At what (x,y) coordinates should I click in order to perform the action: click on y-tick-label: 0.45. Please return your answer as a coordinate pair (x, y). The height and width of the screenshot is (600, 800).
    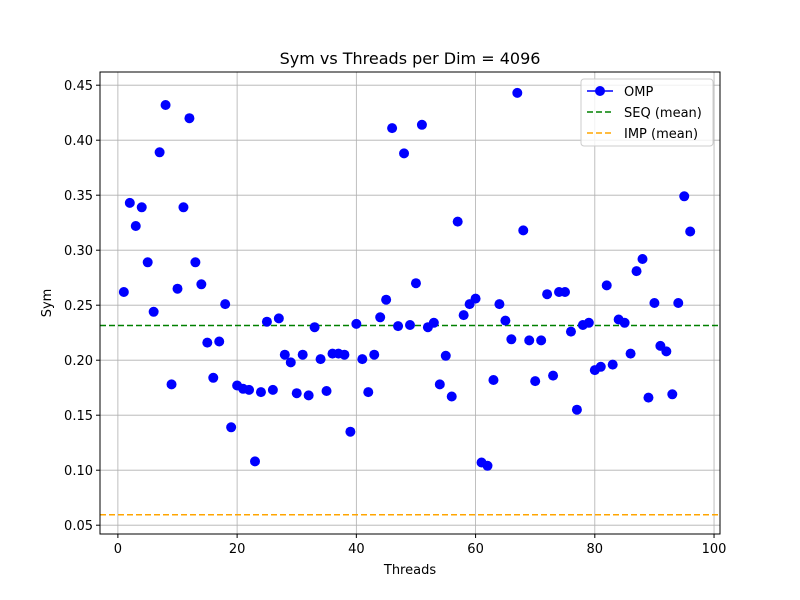
    Looking at the image, I should click on (78, 86).